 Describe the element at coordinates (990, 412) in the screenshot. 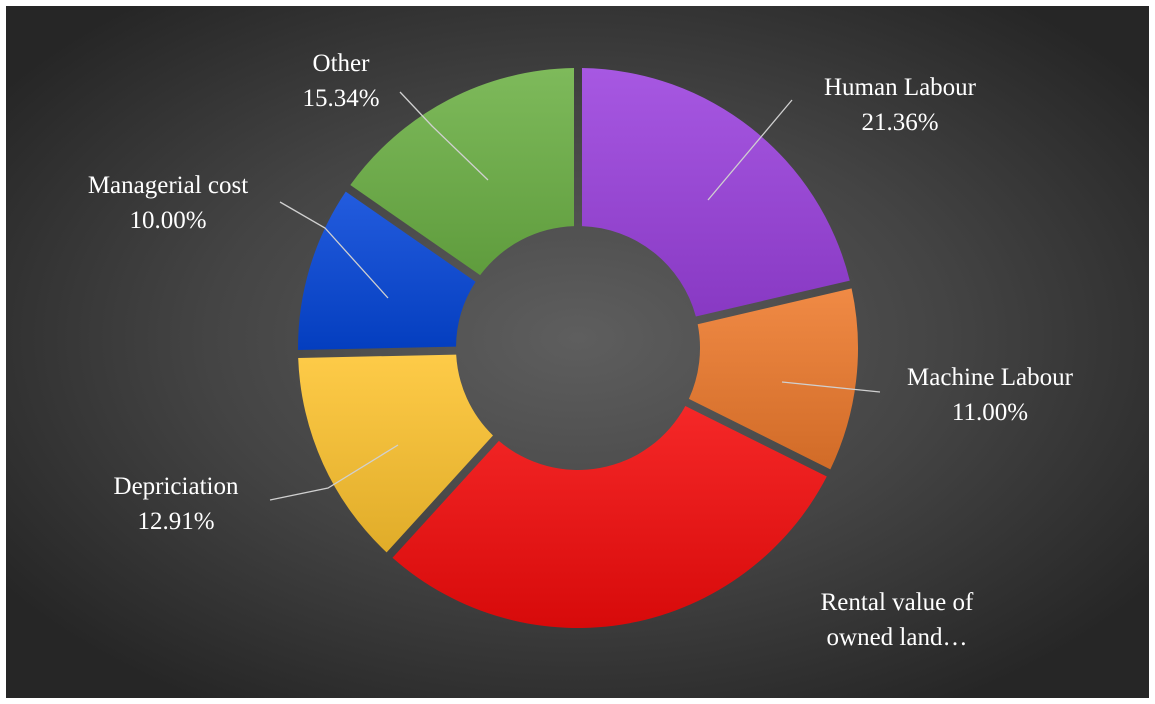

I see `data-label-machine-labour-value: 11.00%` at that location.